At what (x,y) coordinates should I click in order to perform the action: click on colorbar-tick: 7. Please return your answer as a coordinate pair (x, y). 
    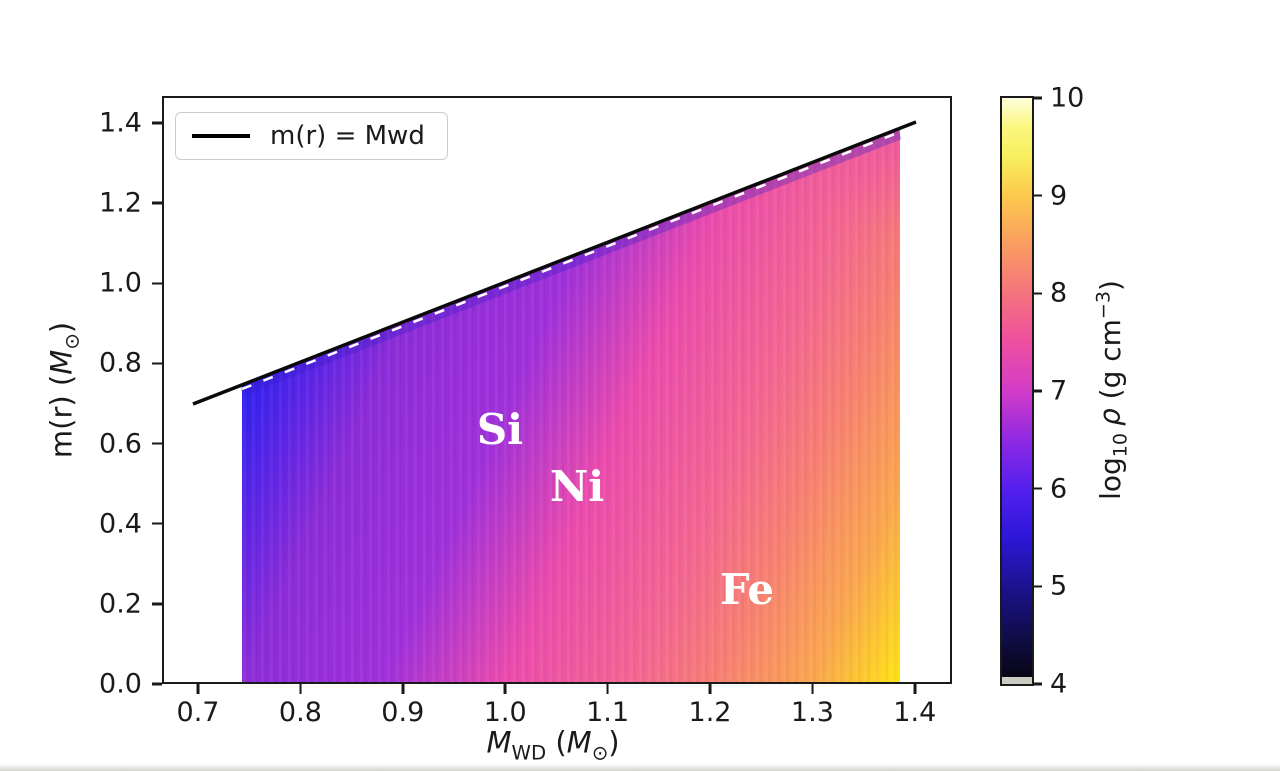
    Looking at the image, I should click on (1049, 391).